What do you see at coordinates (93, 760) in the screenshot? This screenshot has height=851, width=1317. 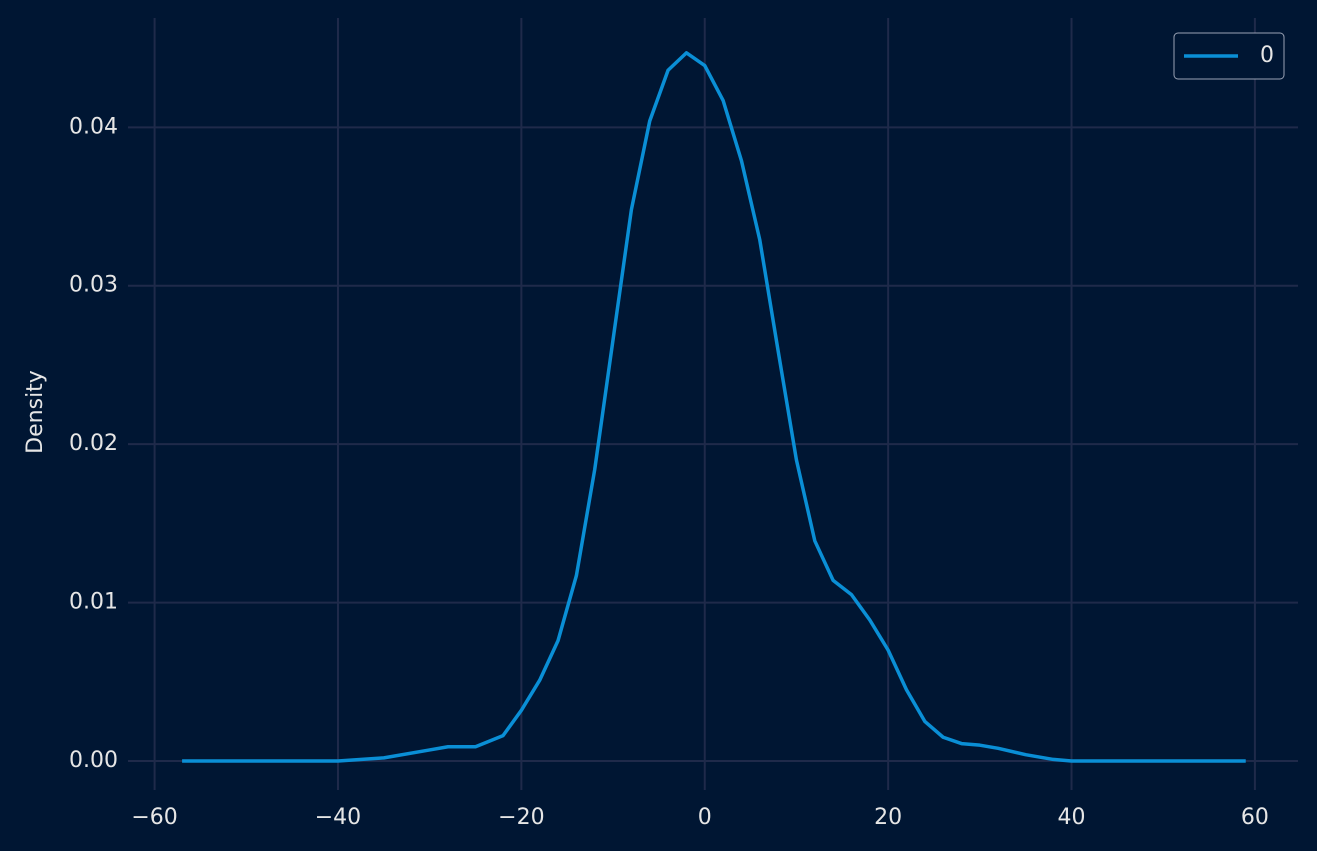 I see `y-tick-label: 0.00` at bounding box center [93, 760].